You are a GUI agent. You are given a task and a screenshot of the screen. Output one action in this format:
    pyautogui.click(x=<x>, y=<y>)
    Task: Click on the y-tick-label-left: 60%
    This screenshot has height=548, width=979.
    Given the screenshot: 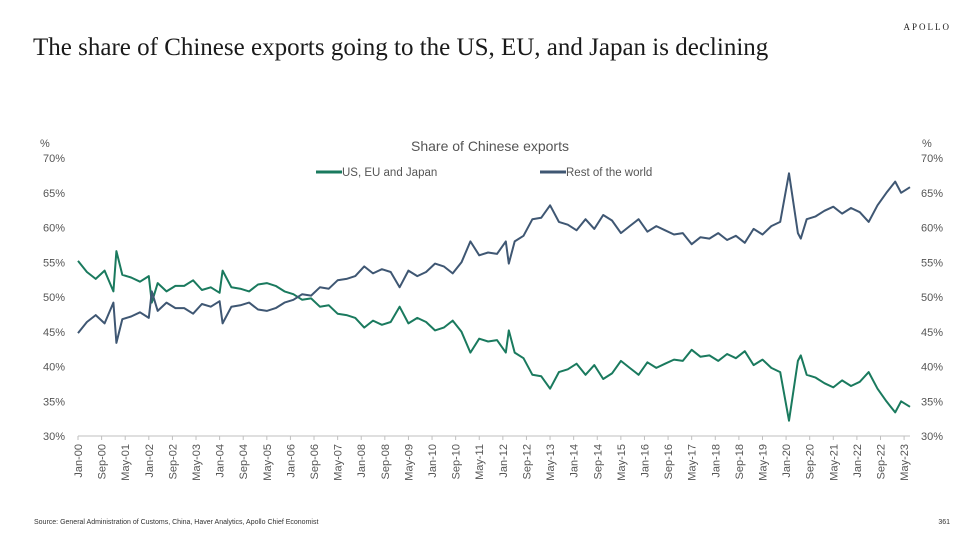 What is the action you would take?
    pyautogui.click(x=54, y=229)
    